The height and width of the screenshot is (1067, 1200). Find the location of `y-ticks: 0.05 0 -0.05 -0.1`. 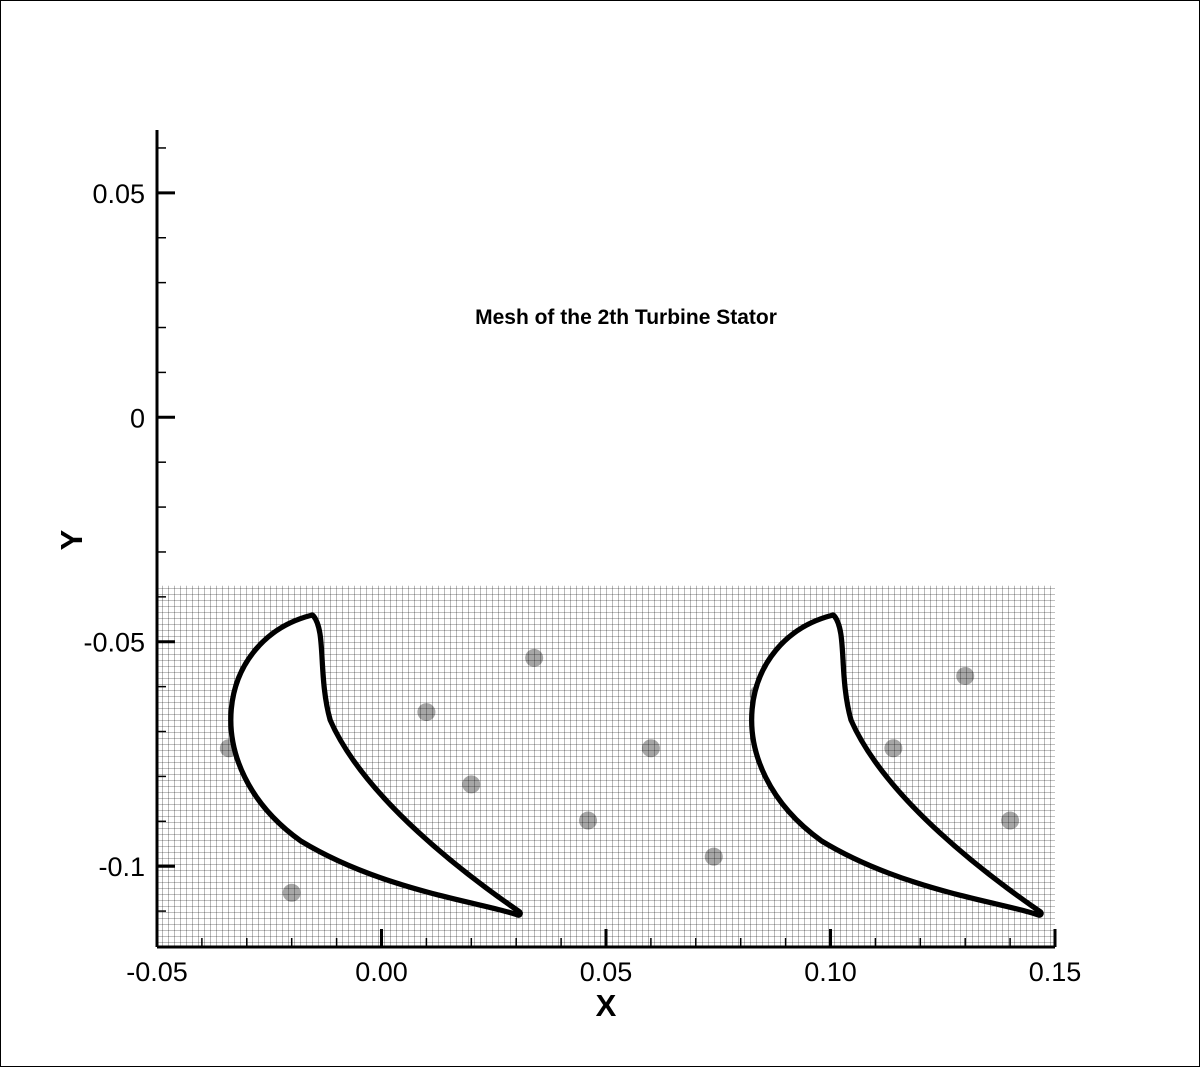

y-ticks: 0.05 0 -0.05 -0.1 is located at coordinates (129, 529).